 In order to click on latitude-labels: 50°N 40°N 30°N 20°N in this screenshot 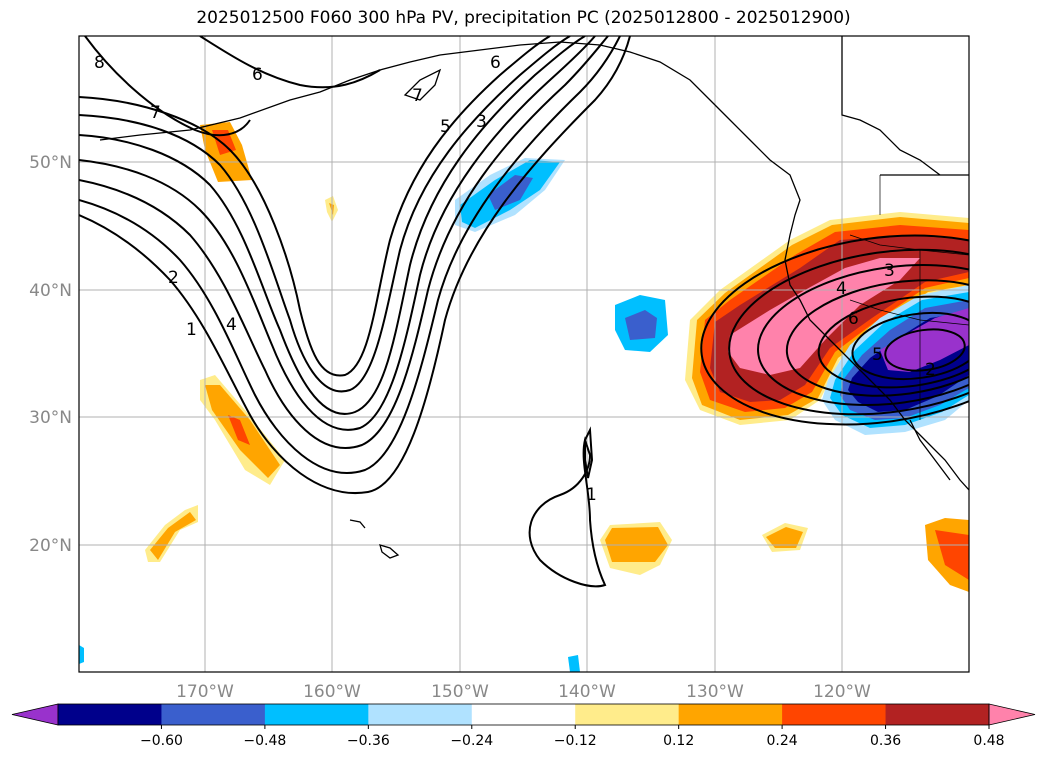, I will do `click(50, 354)`.